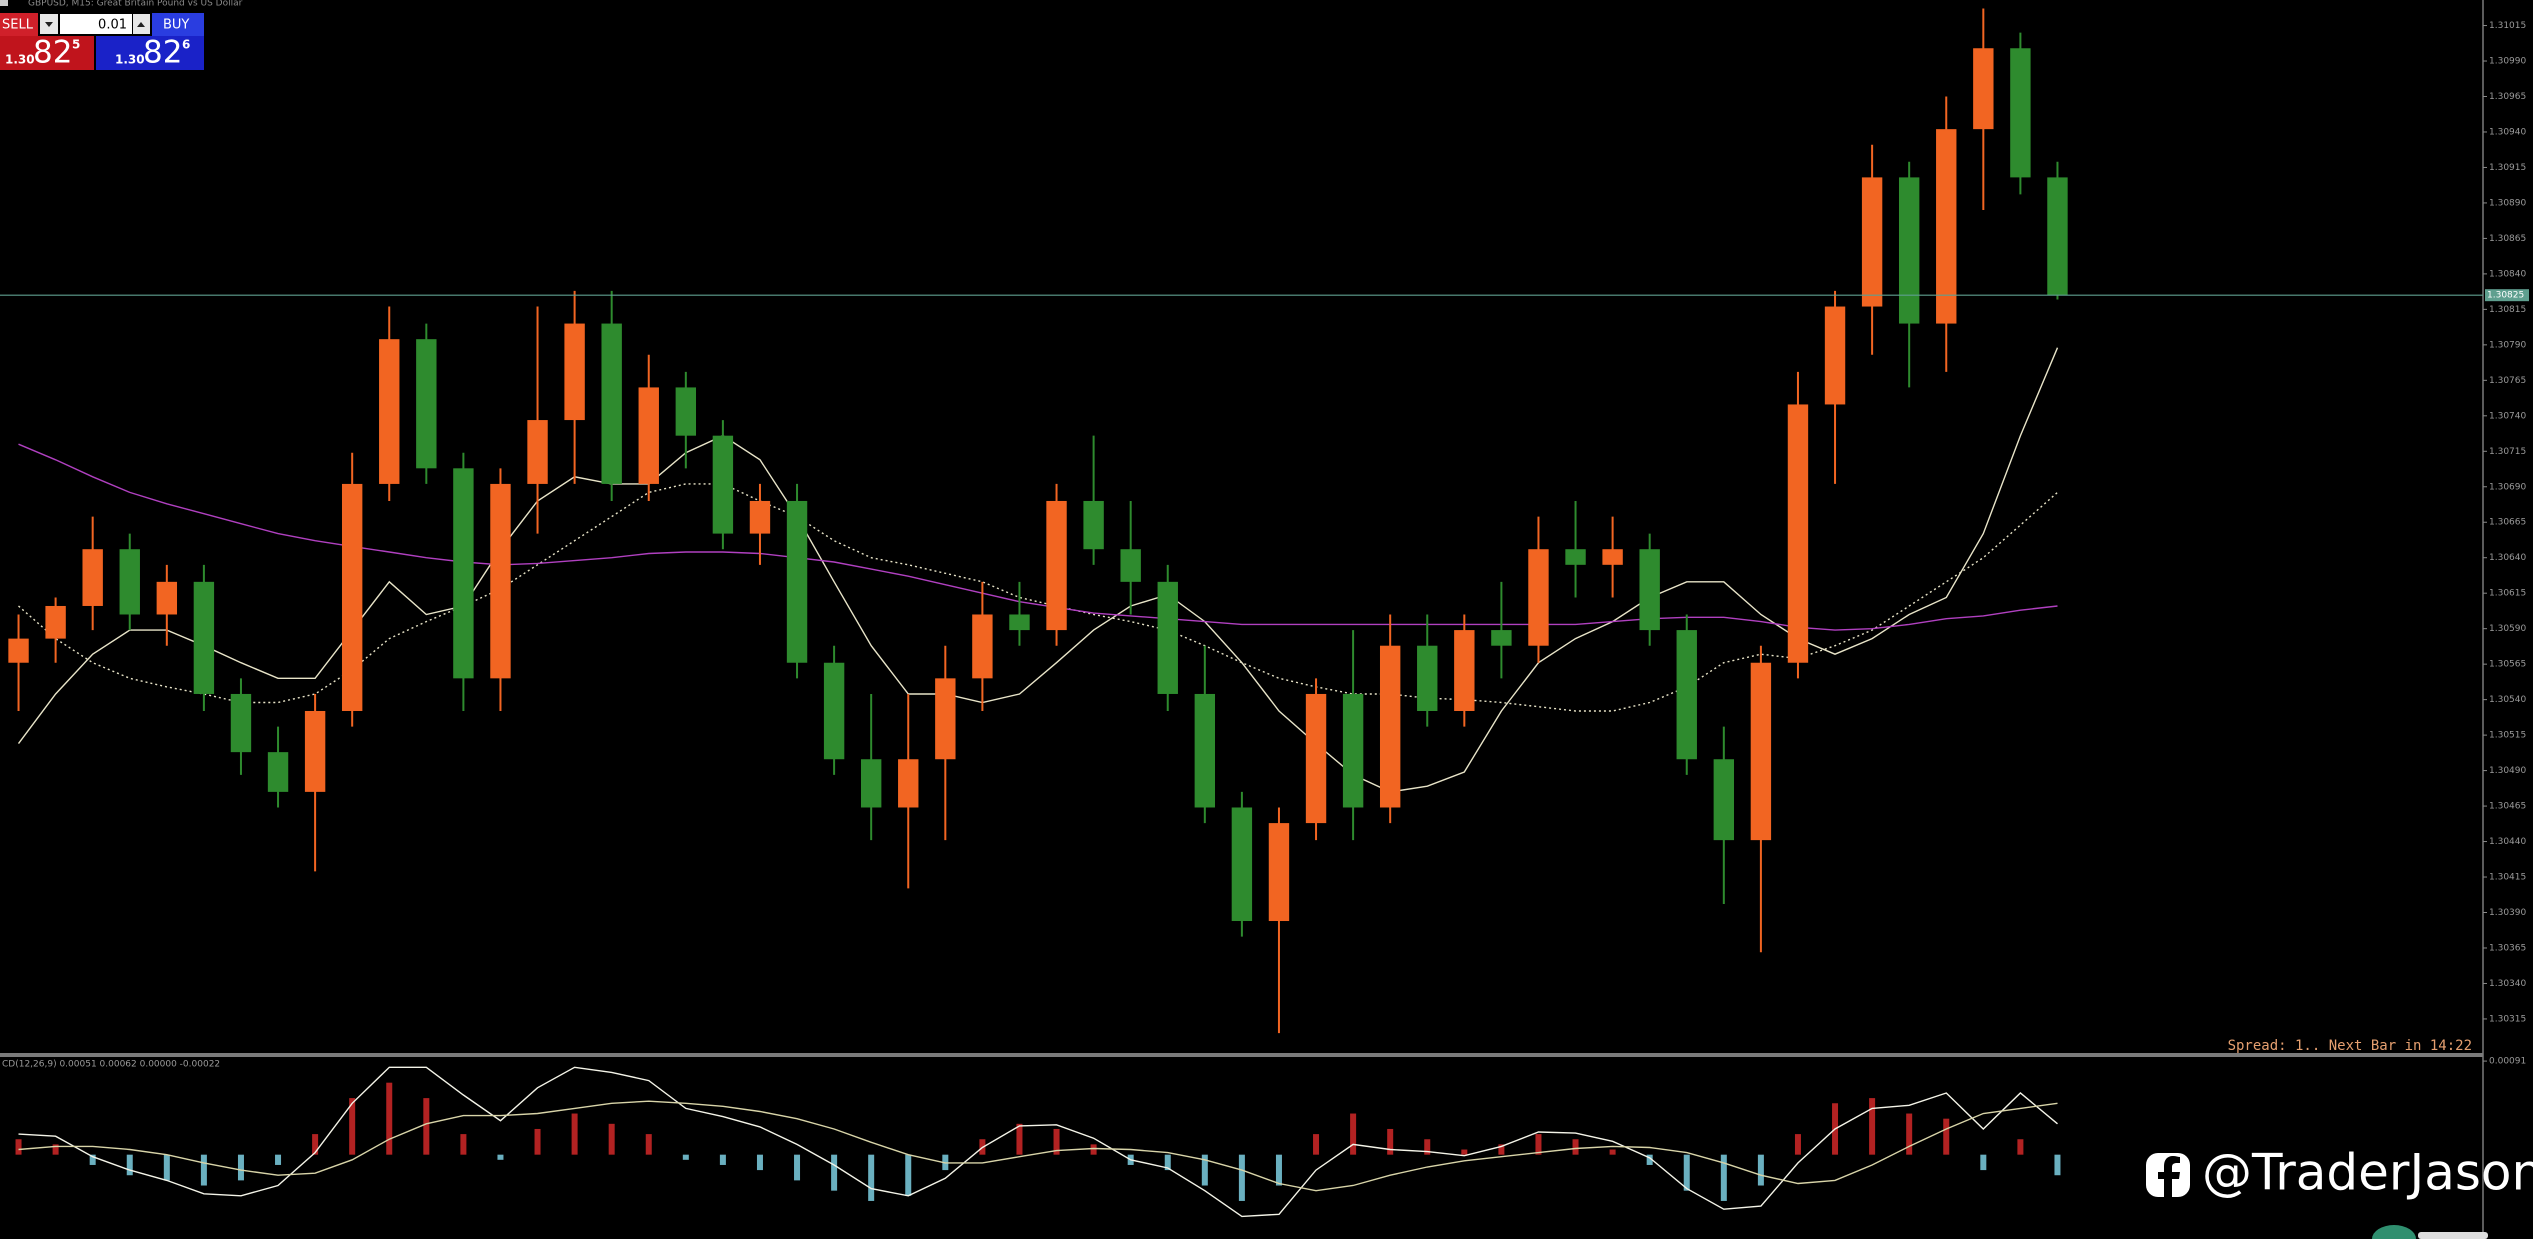 The image size is (2533, 1239). Describe the element at coordinates (20, 60) in the screenshot. I see `bid-prefix: 1.30` at that location.